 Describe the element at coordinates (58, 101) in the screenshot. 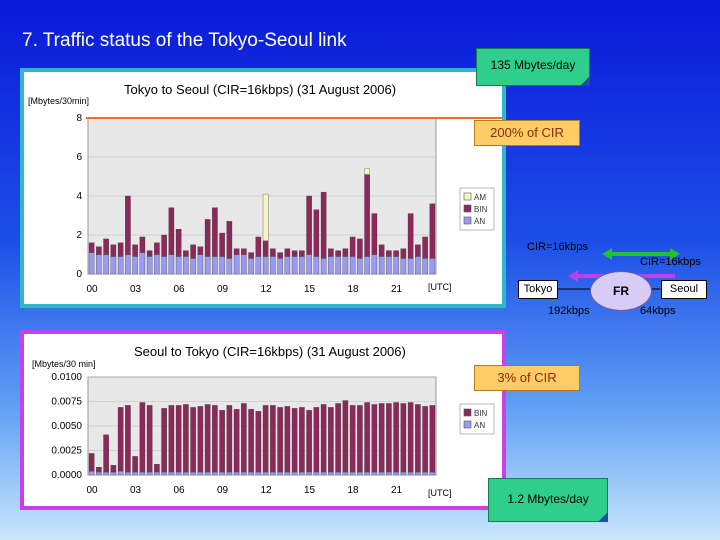

I see `y-axis-label: [Mbytes/30min]` at that location.